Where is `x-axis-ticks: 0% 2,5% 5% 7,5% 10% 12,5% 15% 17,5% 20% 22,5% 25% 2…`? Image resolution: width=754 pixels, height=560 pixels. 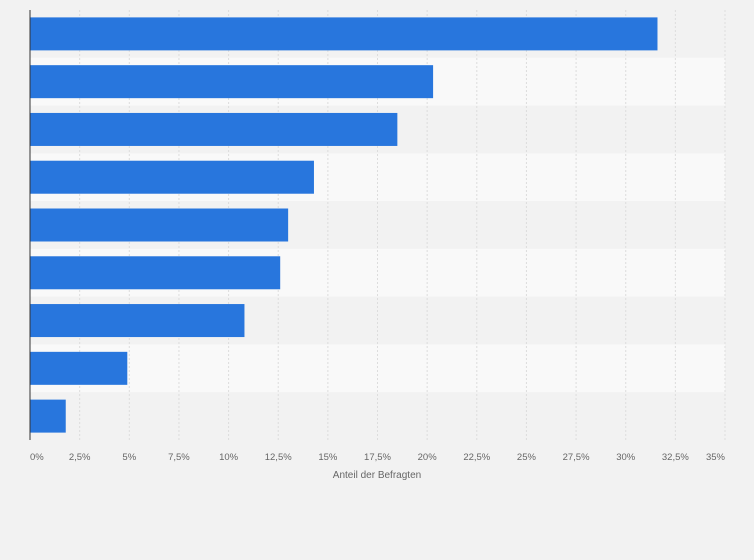 x-axis-ticks: 0% 2,5% 5% 7,5% 10% 12,5% 15% 17,5% 20% 22,5% 25% 2… is located at coordinates (378, 457).